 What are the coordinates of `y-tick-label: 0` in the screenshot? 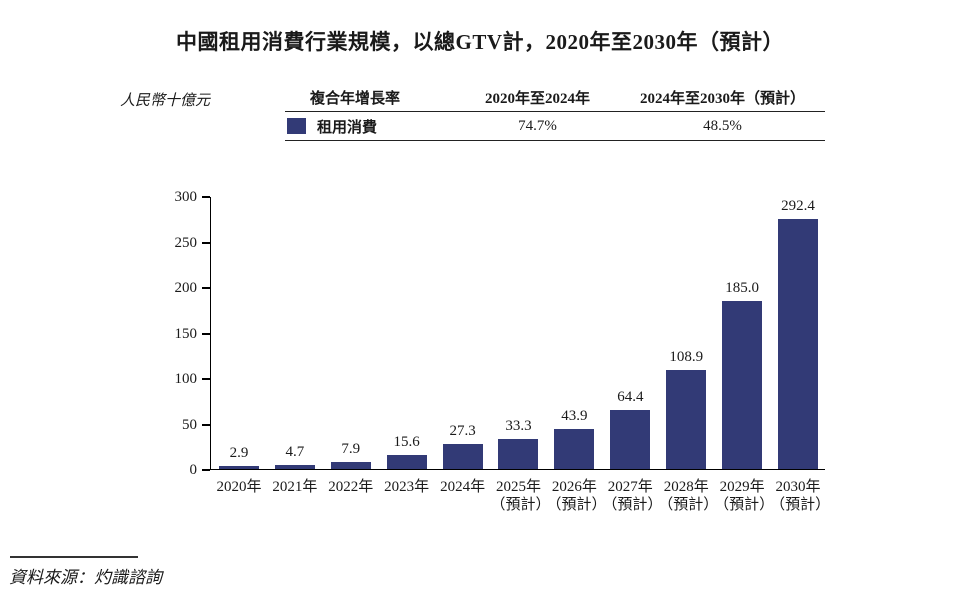 It's located at (193, 470).